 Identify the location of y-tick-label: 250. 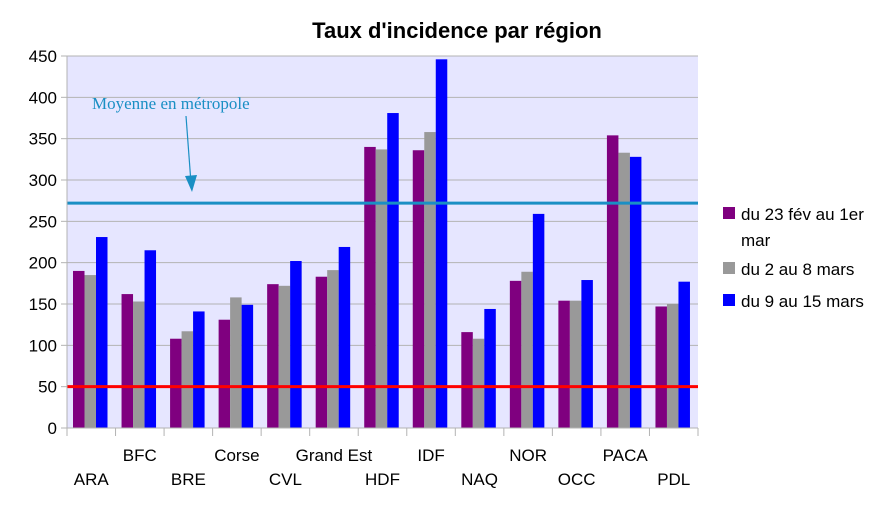
(43, 221).